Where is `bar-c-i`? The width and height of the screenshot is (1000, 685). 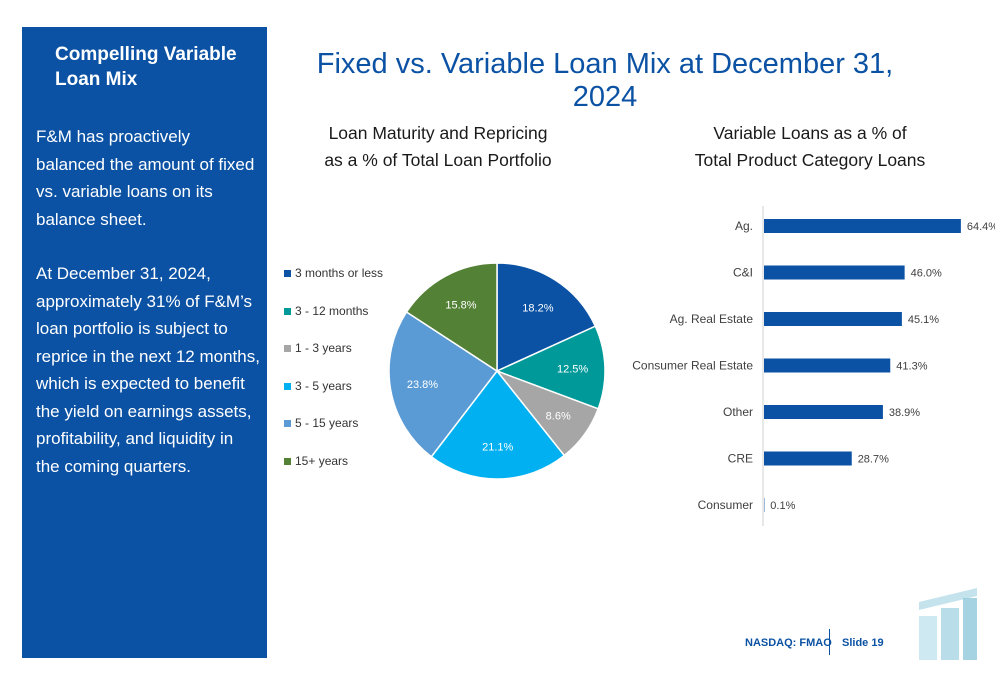
bar-c-i is located at coordinates (834, 272).